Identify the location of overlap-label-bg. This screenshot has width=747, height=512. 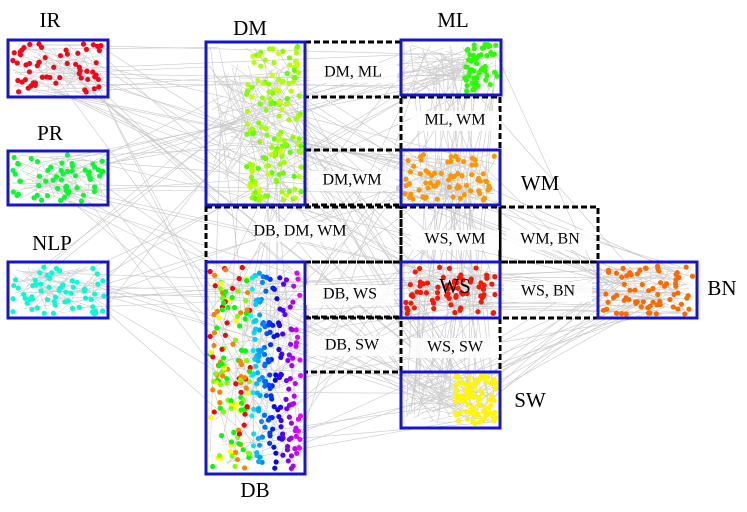
(455, 348).